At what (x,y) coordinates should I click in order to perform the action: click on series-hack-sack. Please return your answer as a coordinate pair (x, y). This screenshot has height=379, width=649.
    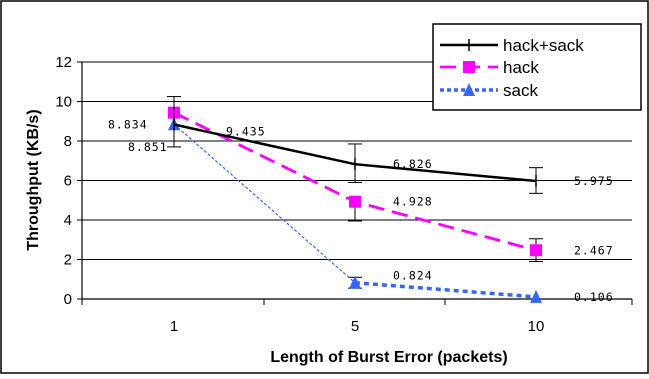
    Looking at the image, I should click on (355, 145).